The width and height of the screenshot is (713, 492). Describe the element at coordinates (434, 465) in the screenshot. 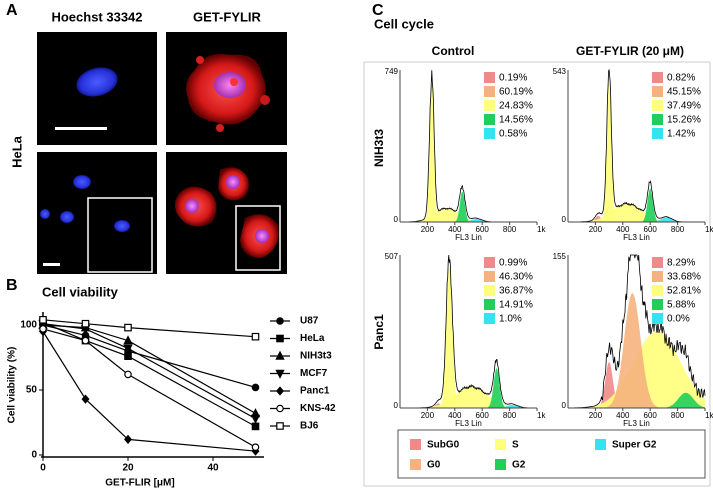

I see `legend-label: G0` at that location.